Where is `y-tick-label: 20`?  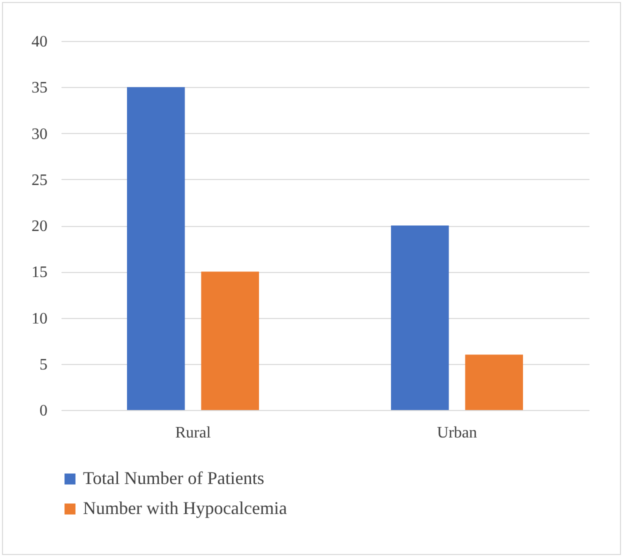
y-tick-label: 20 is located at coordinates (40, 226).